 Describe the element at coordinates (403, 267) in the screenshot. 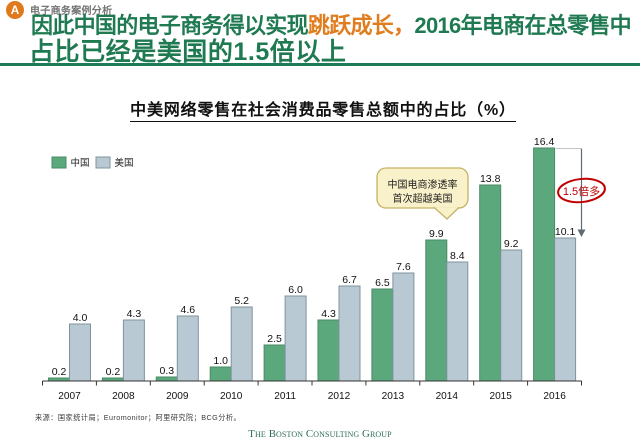

I see `svg-text: 7.6` at that location.